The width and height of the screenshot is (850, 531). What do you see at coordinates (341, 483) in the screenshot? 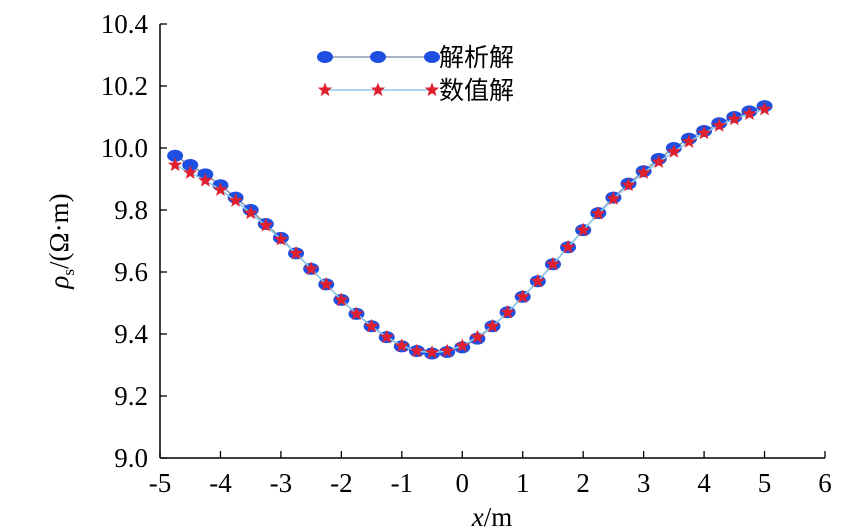
I see `x-tick-label: -2` at bounding box center [341, 483].